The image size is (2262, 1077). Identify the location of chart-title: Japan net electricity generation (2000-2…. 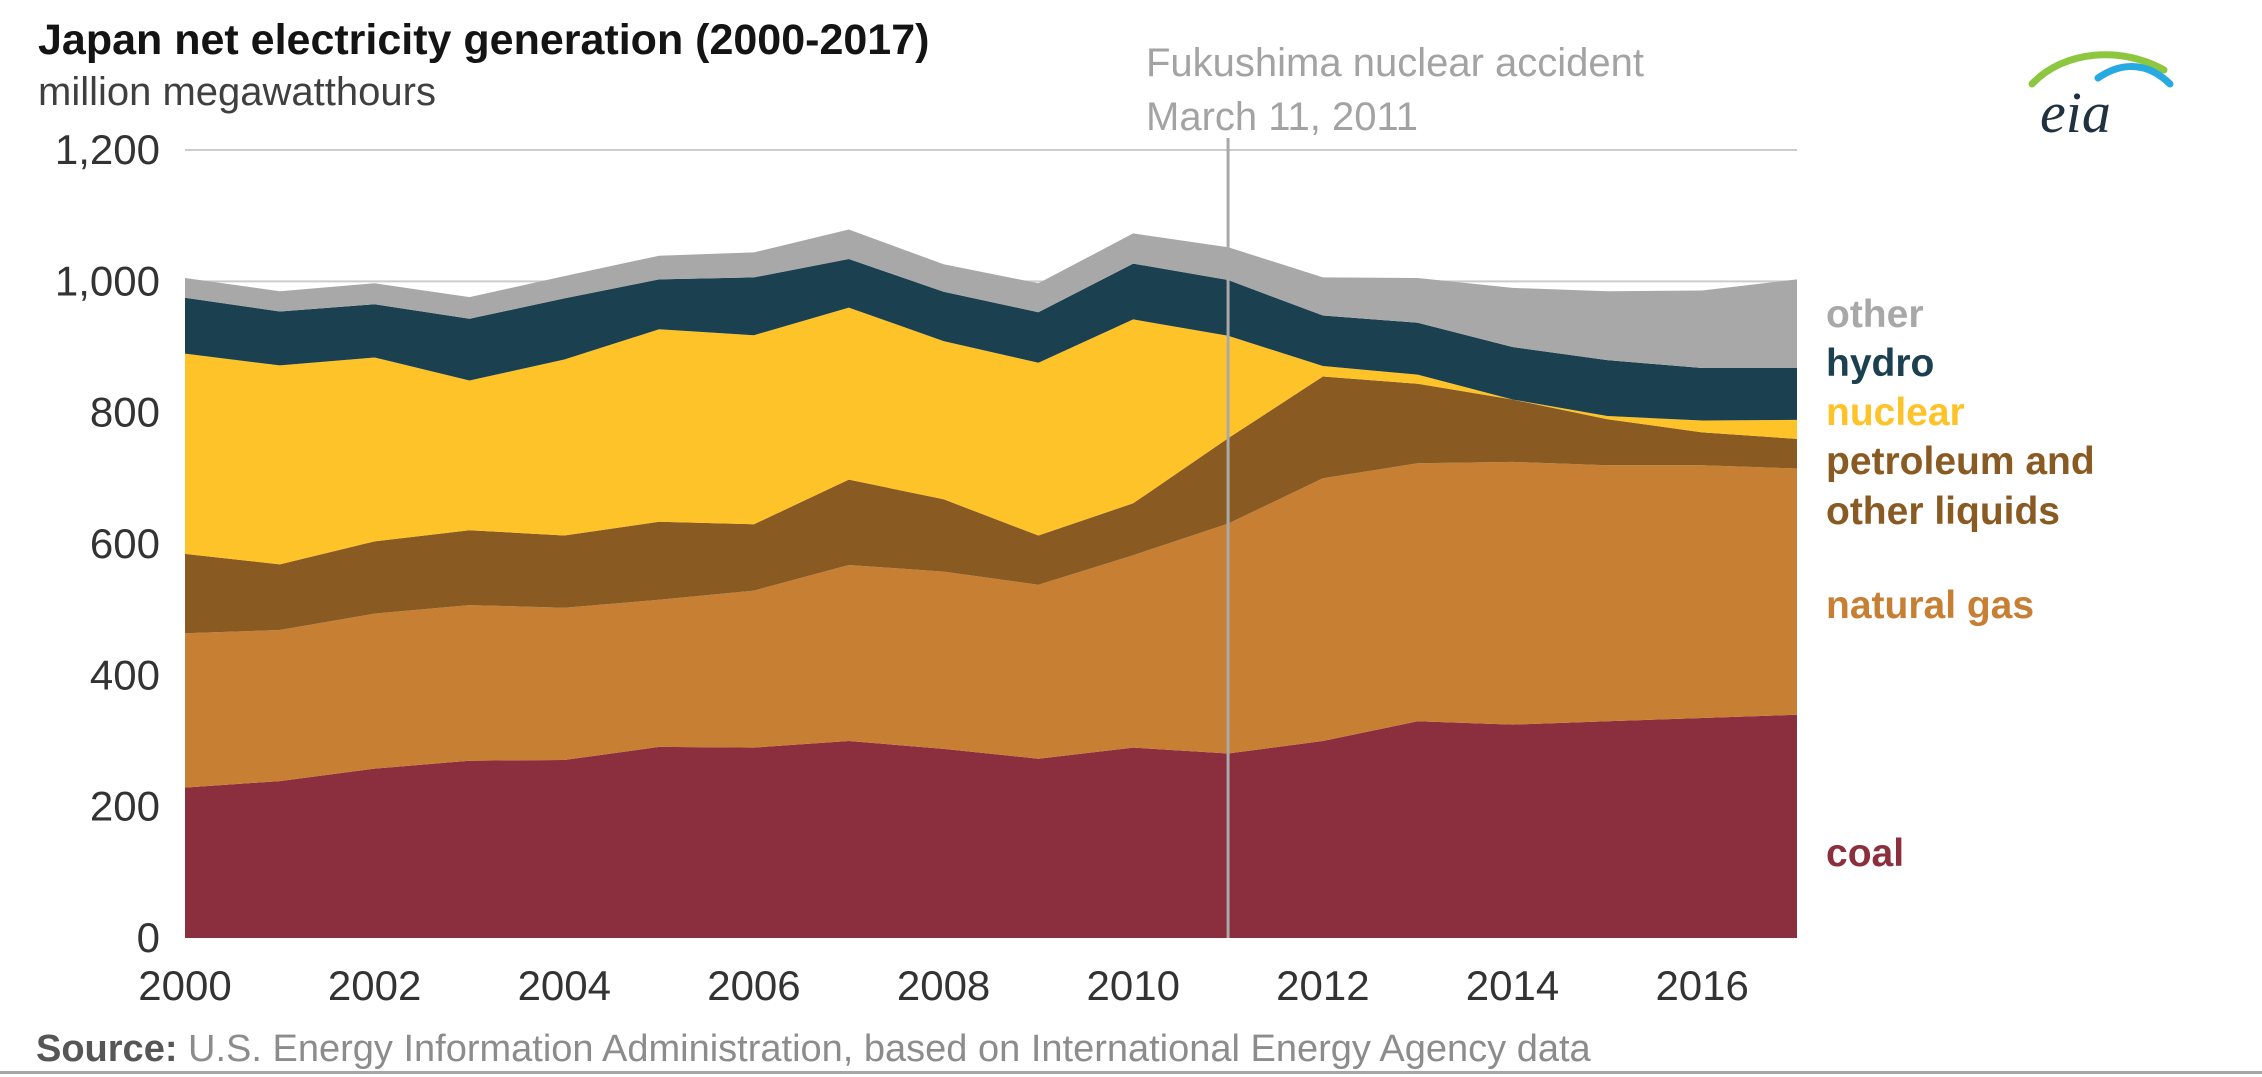
(484, 40).